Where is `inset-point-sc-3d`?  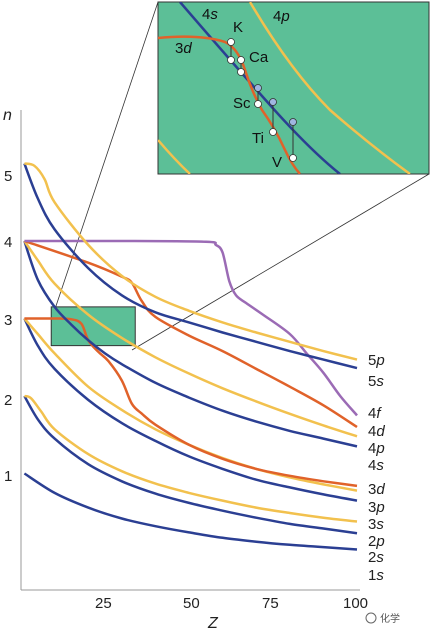 inset-point-sc-3d is located at coordinates (258, 104).